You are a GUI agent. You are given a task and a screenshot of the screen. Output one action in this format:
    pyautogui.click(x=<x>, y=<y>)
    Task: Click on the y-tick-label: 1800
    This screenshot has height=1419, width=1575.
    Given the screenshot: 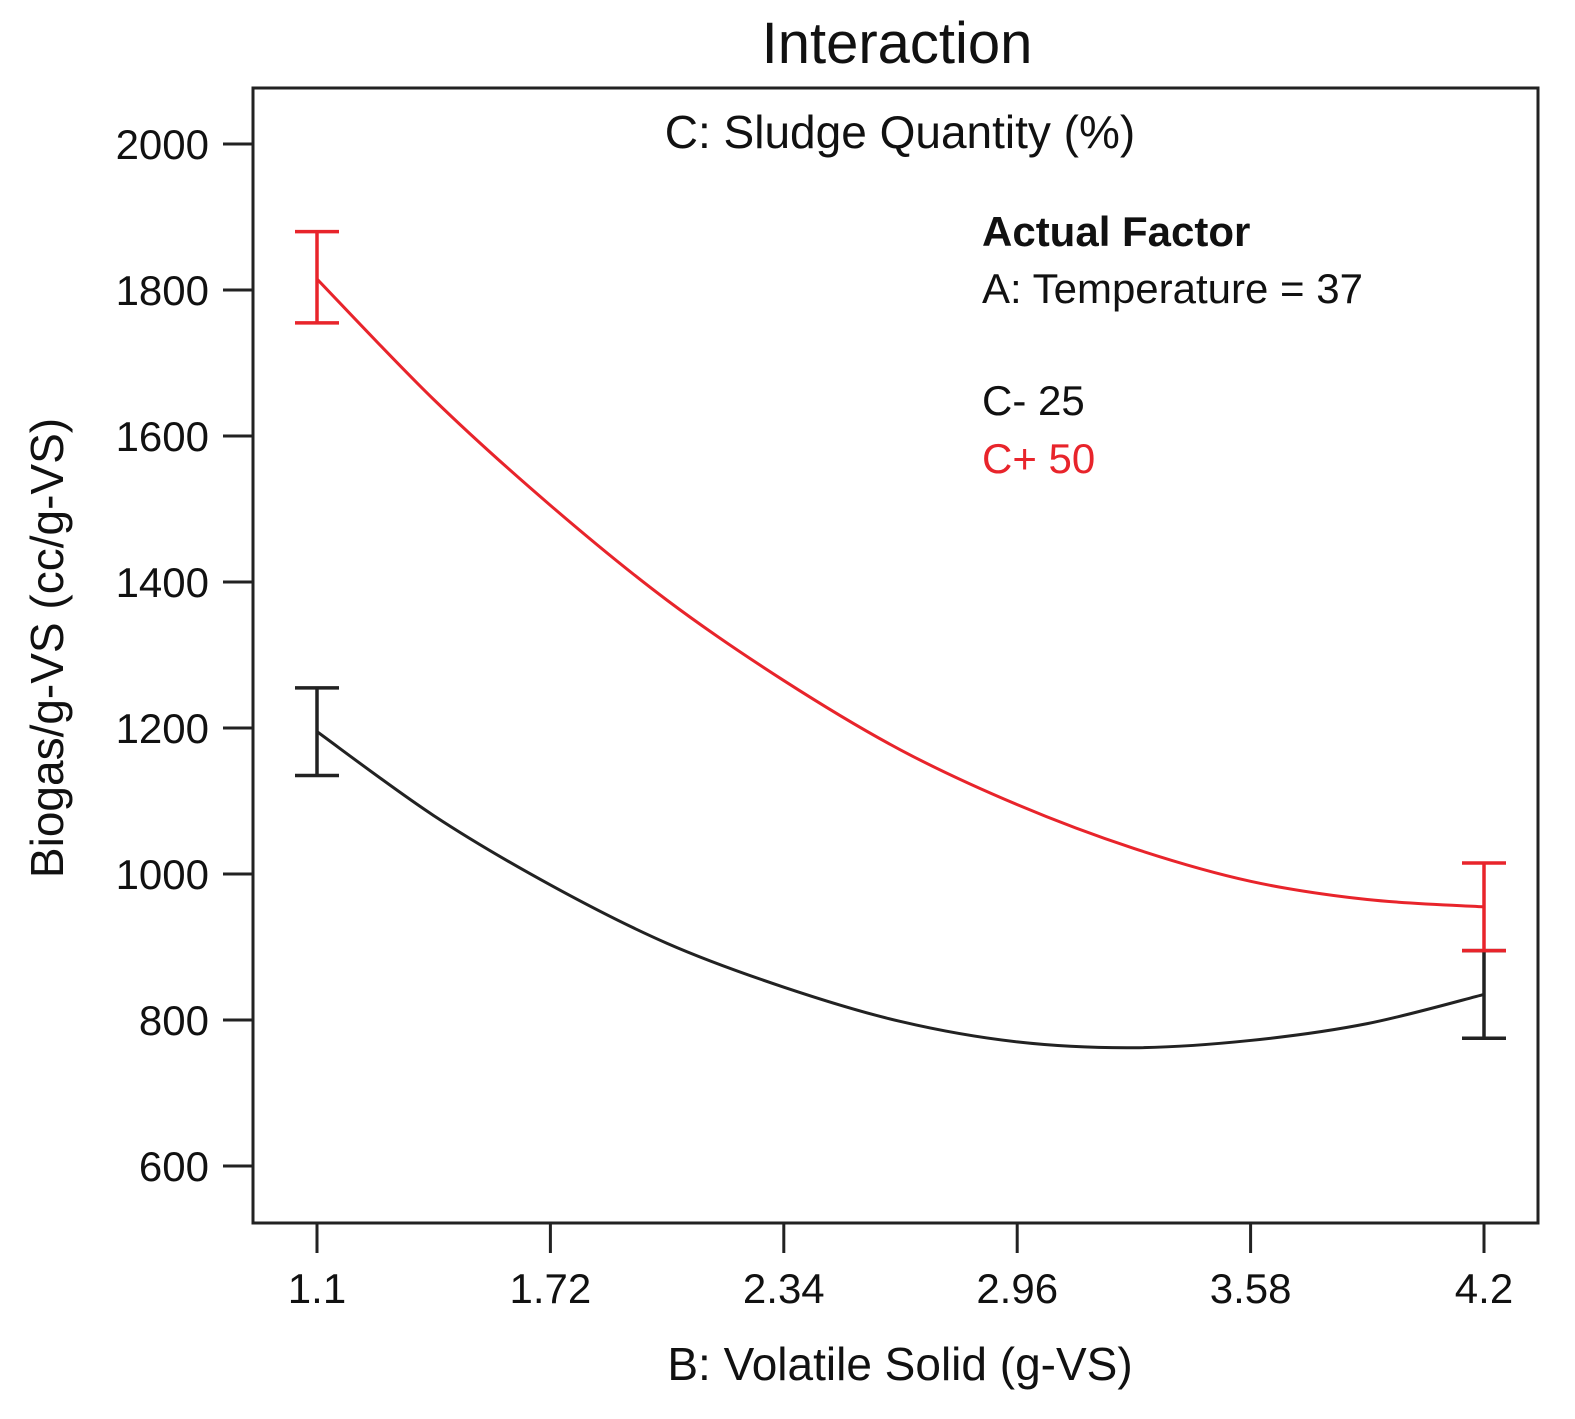 What is the action you would take?
    pyautogui.click(x=162, y=290)
    